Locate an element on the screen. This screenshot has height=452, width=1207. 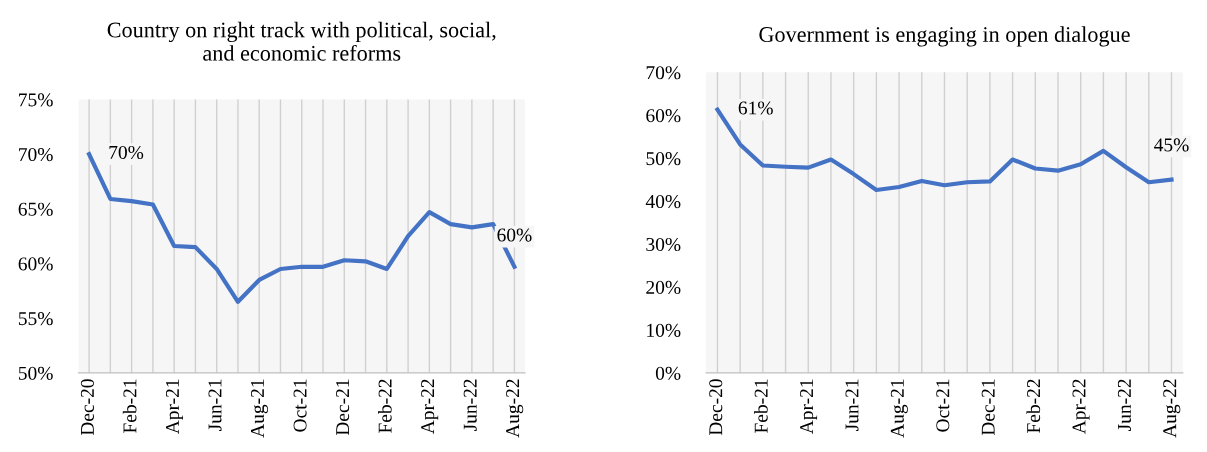
y-tick-label: 30% is located at coordinates (663, 244).